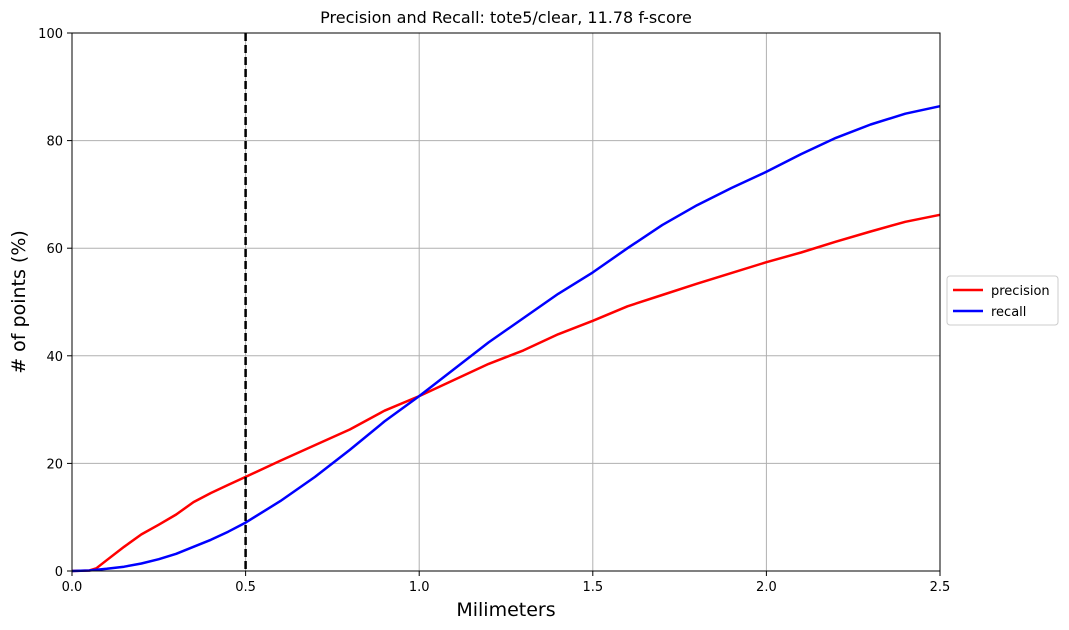 The height and width of the screenshot is (630, 1069). Describe the element at coordinates (54, 357) in the screenshot. I see `y-tick-label: 40` at that location.